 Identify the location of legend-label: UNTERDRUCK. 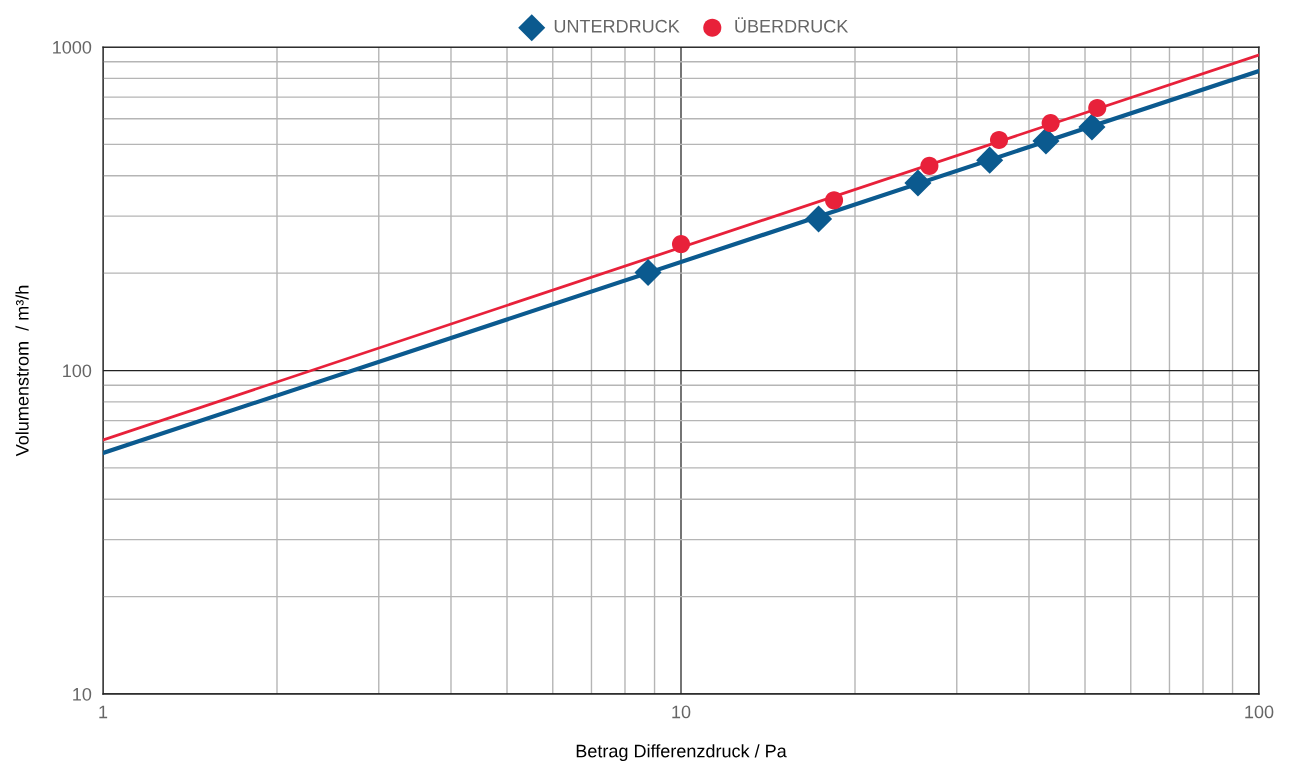
(617, 26).